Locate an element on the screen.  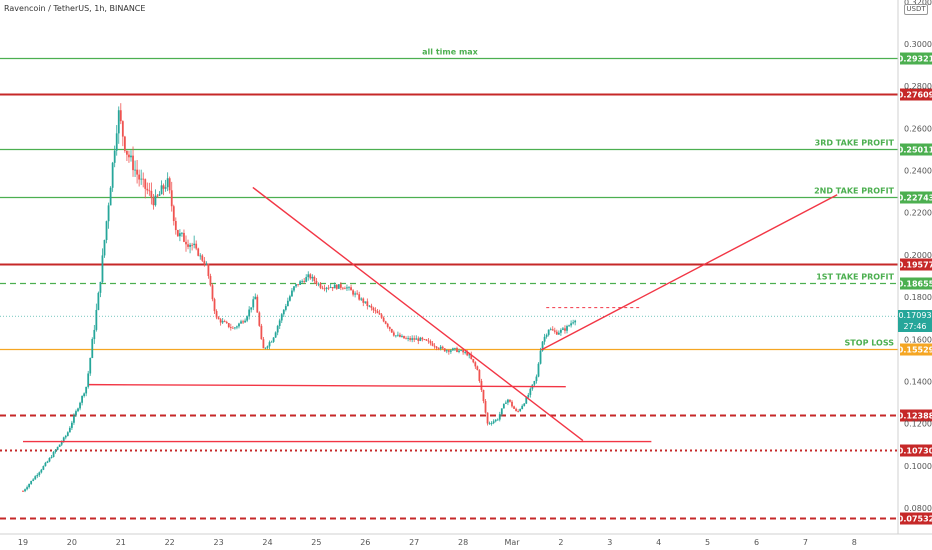
price-level-value: 0.22743 is located at coordinates (915, 198).